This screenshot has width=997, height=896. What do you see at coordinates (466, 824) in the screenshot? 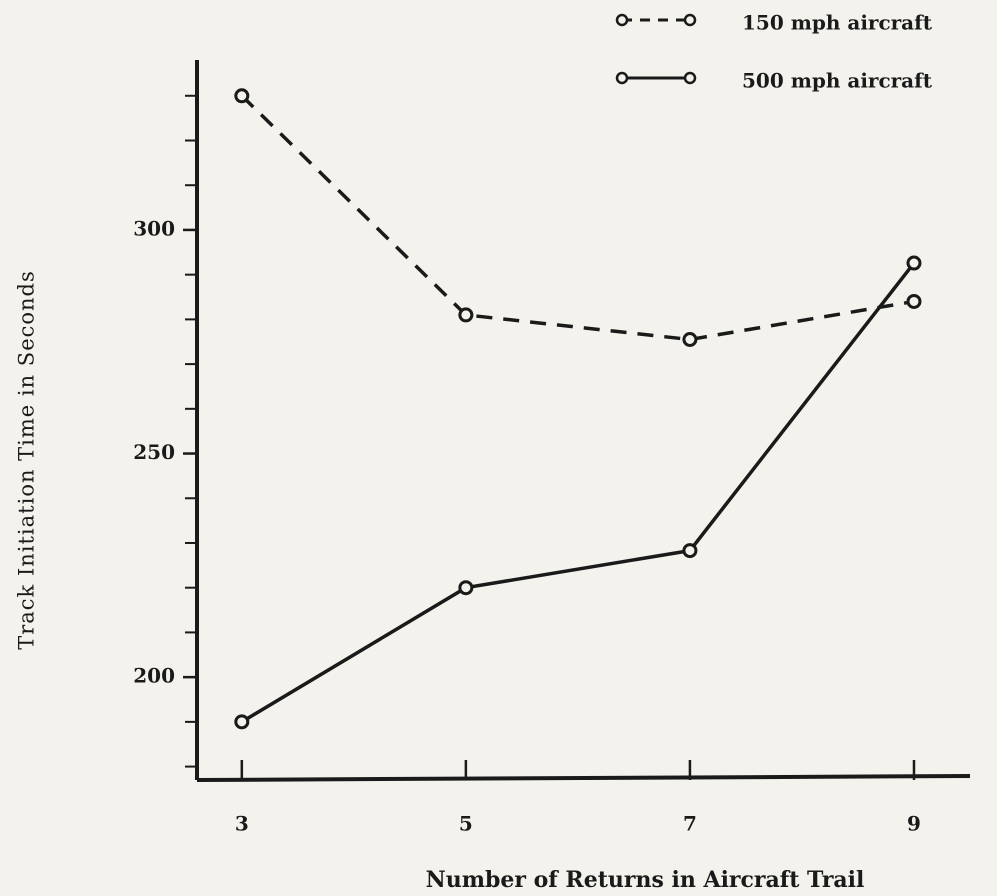
I see `x-tick-label: 5` at bounding box center [466, 824].